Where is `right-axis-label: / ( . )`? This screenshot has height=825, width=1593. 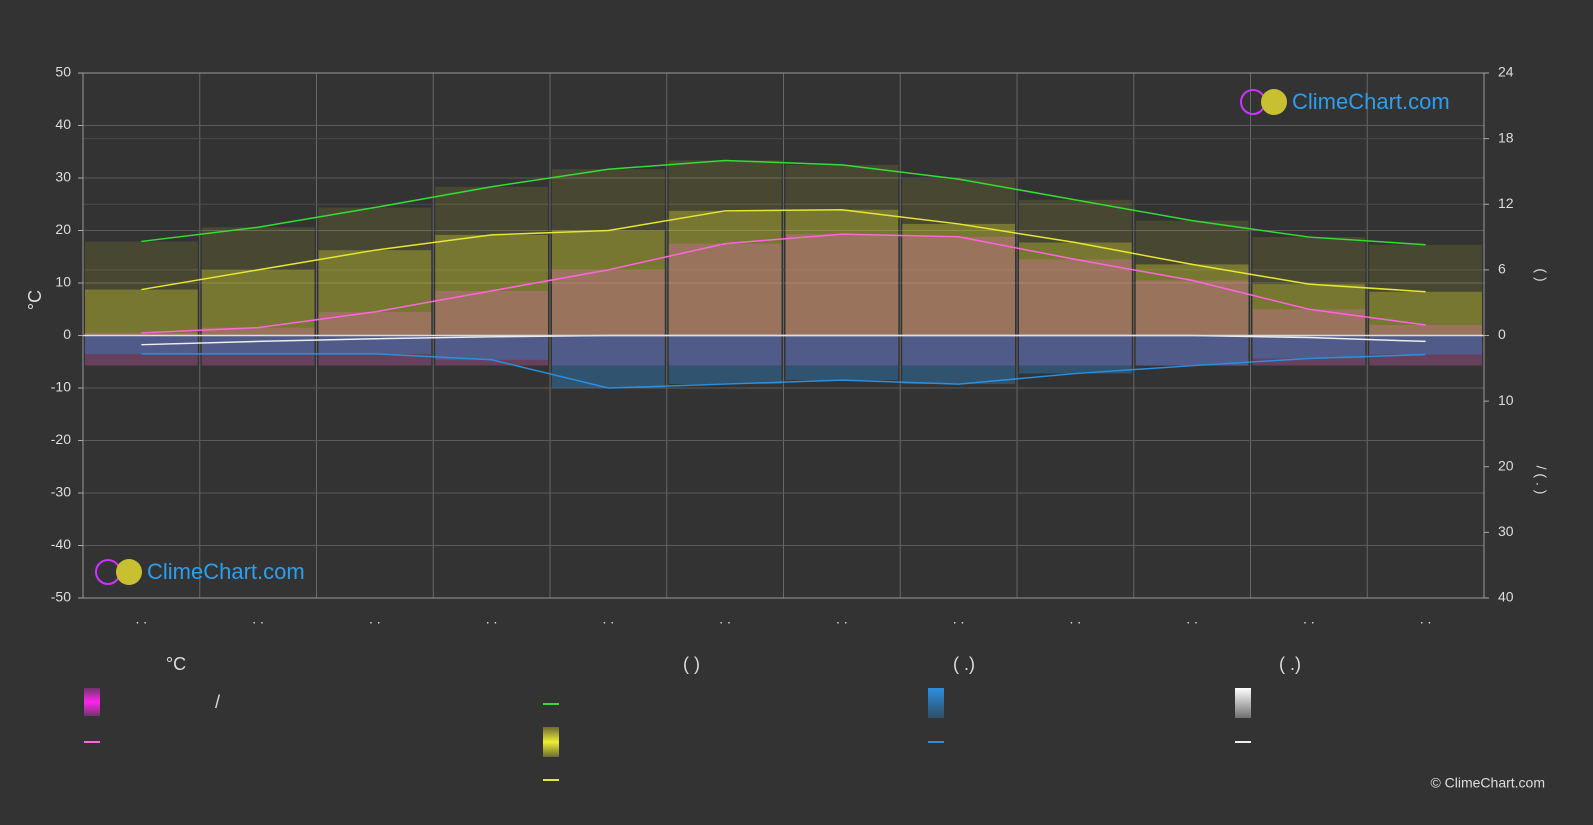
right-axis-label: / ( . ) is located at coordinates (1541, 480).